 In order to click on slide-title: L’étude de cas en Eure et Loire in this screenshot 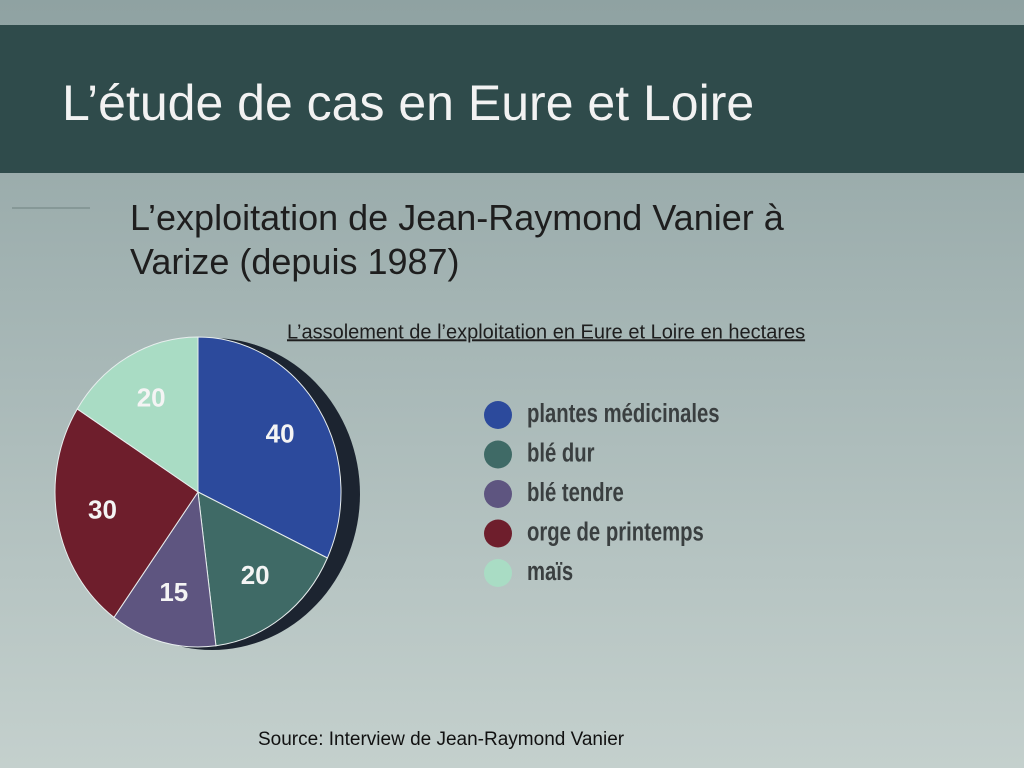, I will do `click(408, 103)`.